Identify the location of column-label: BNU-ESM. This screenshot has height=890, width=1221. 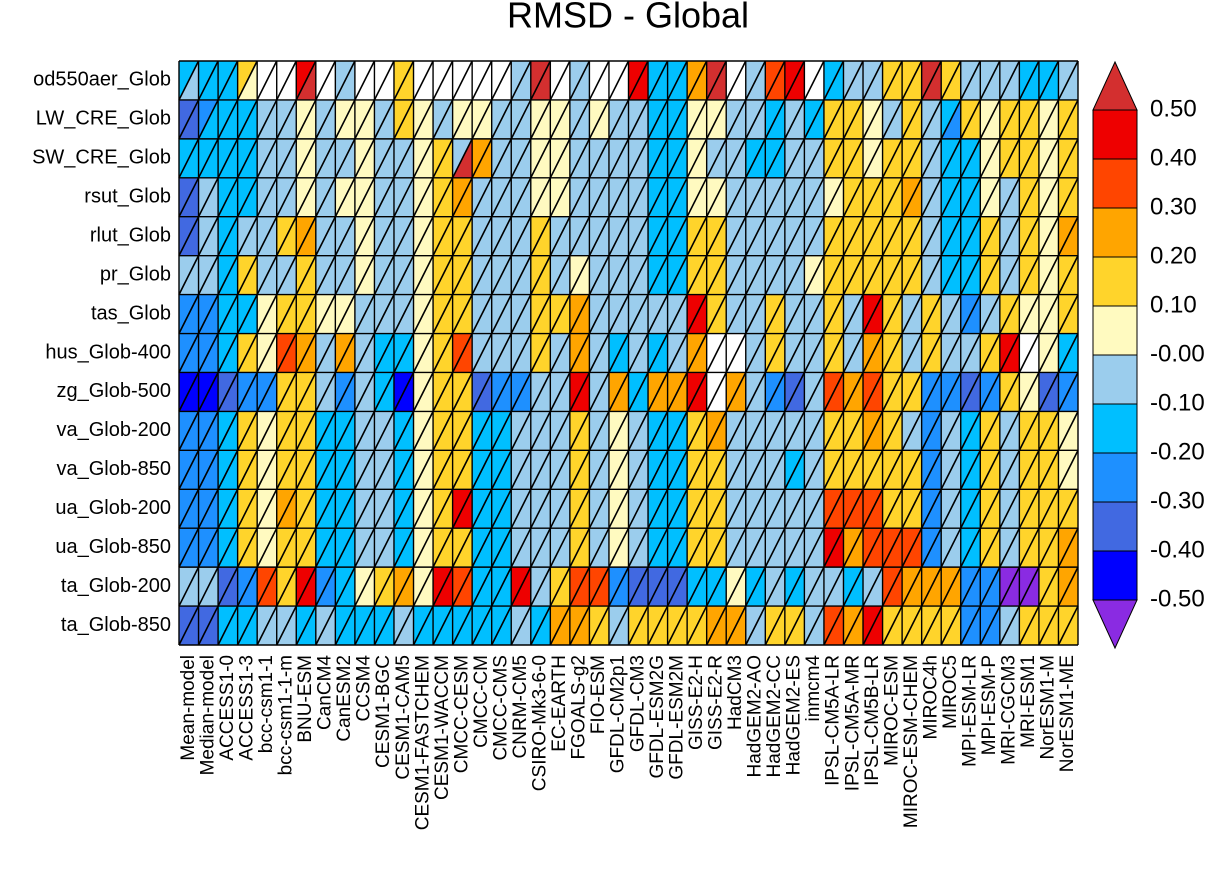
(305, 699).